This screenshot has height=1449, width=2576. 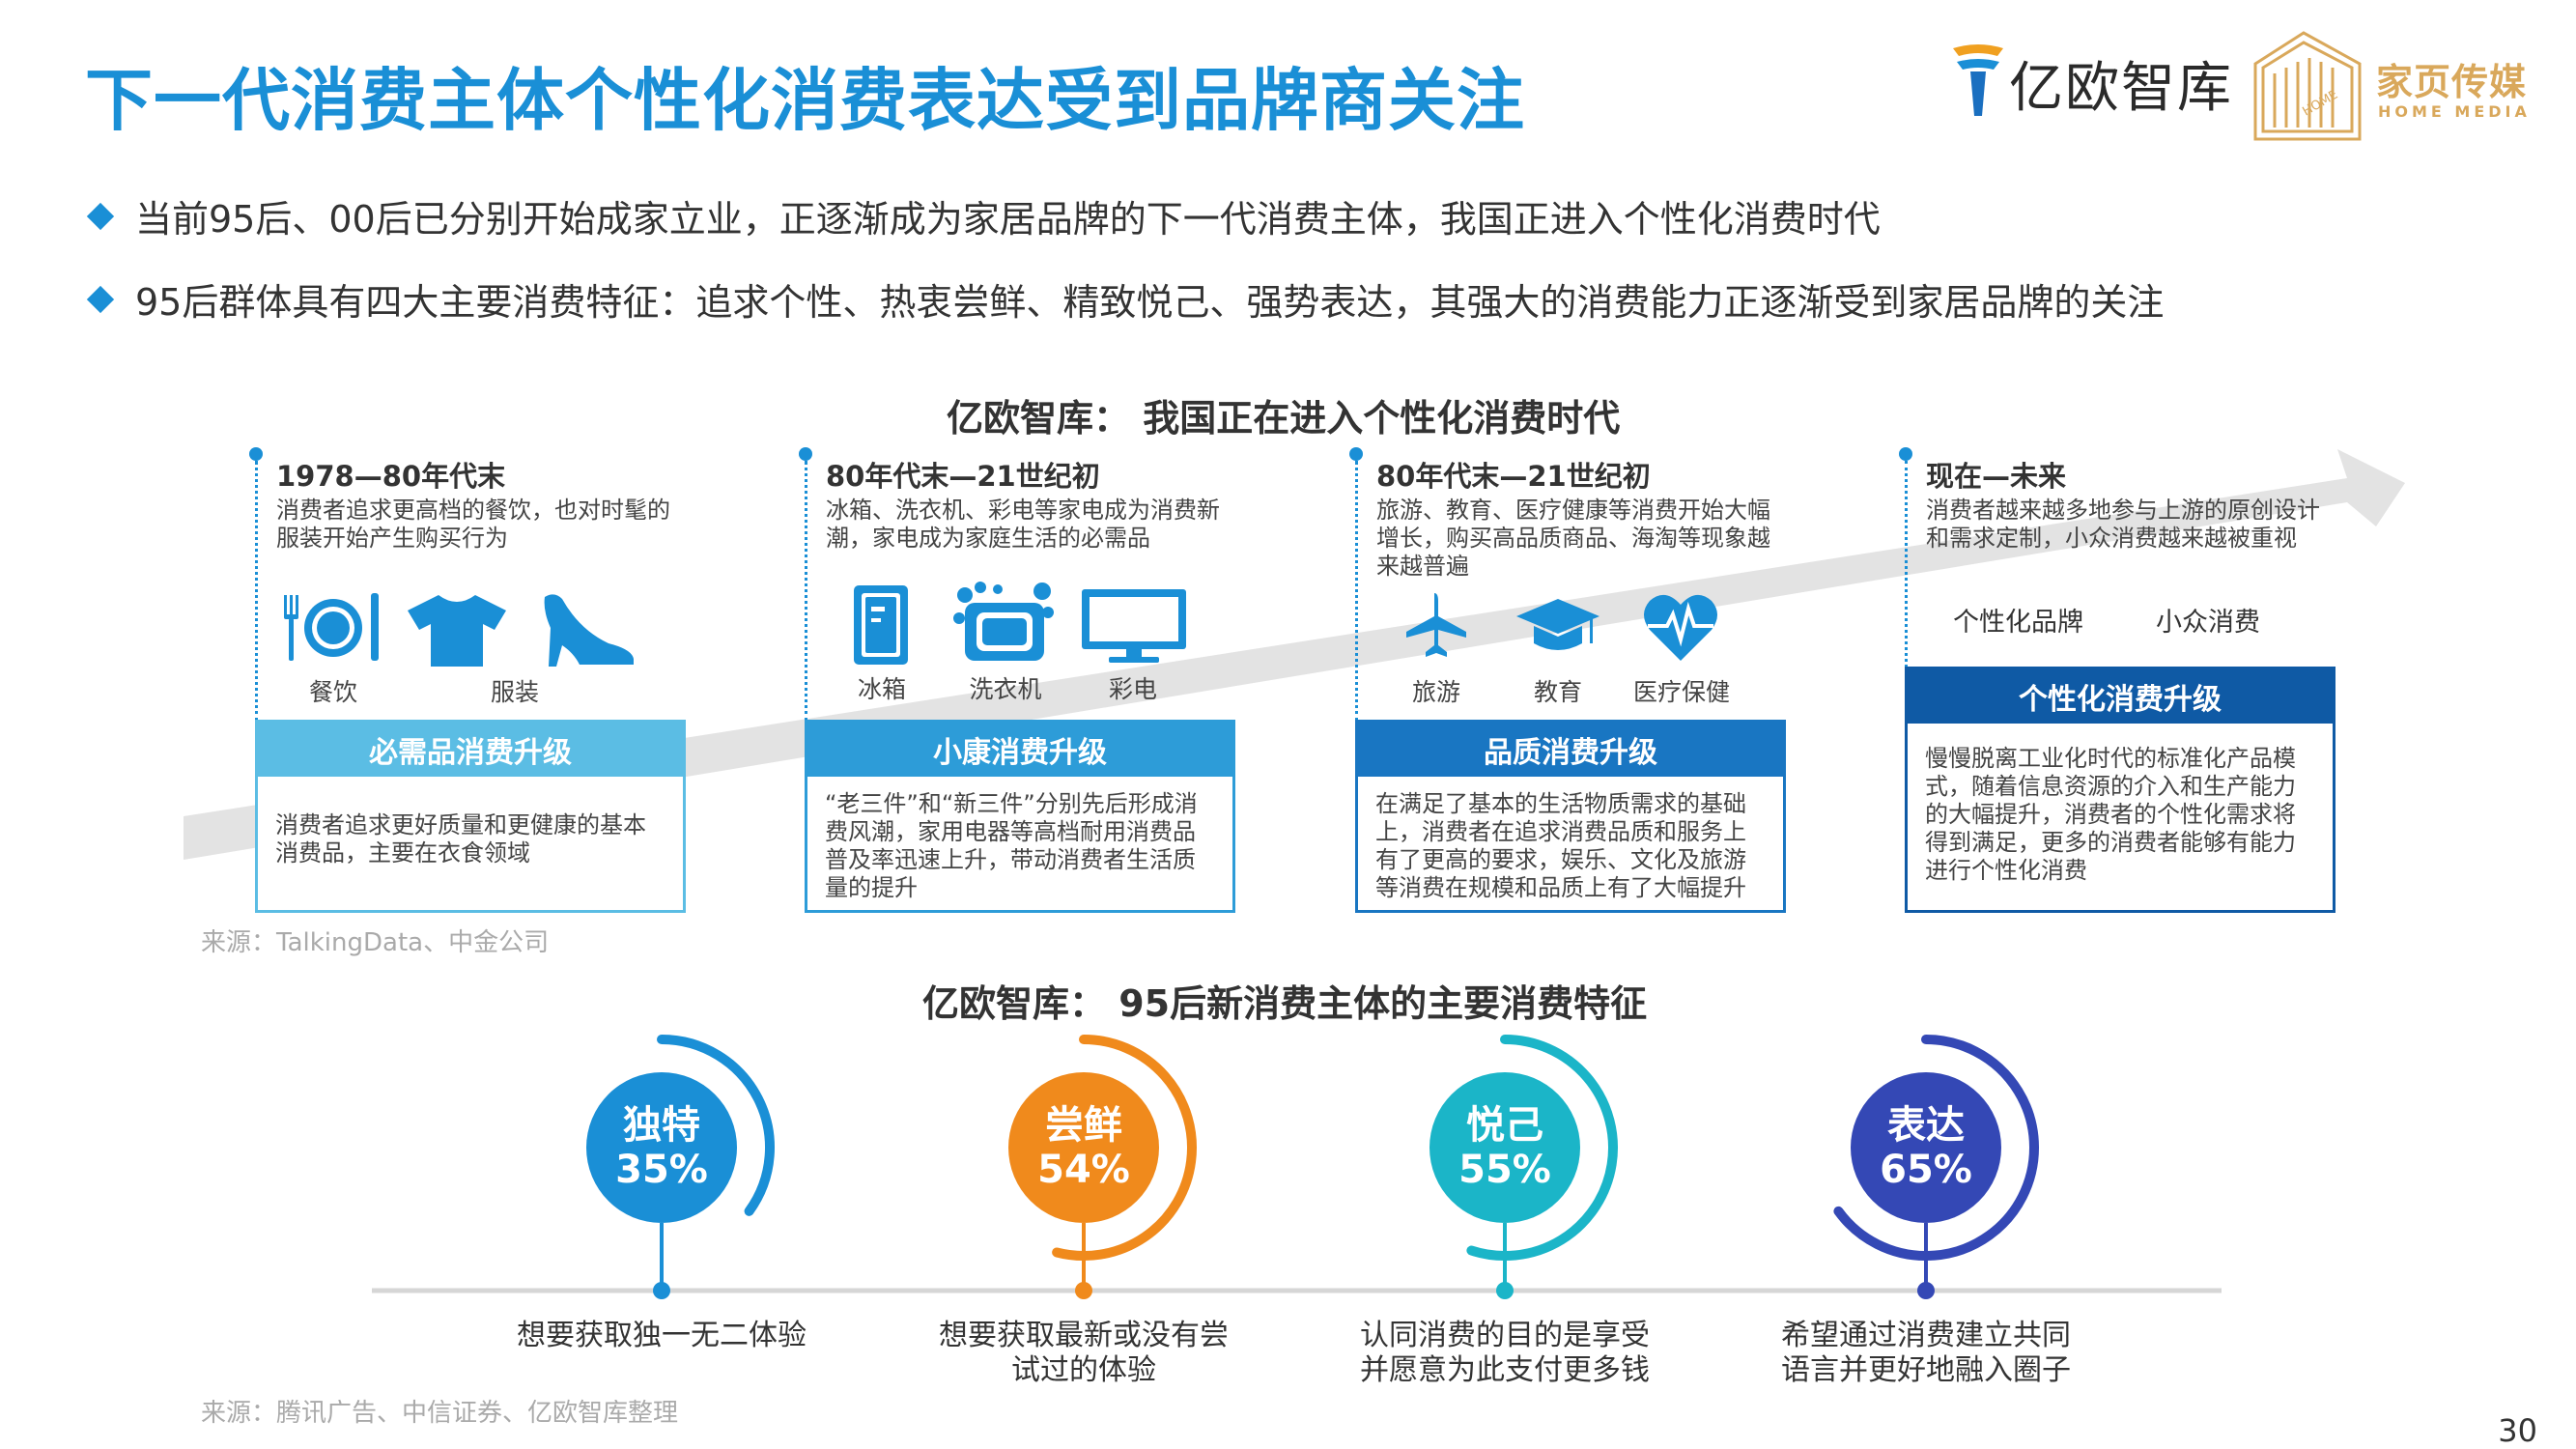 I want to click on feature-desc-line: 并愿意为此支付更多钱, so click(x=1505, y=1370).